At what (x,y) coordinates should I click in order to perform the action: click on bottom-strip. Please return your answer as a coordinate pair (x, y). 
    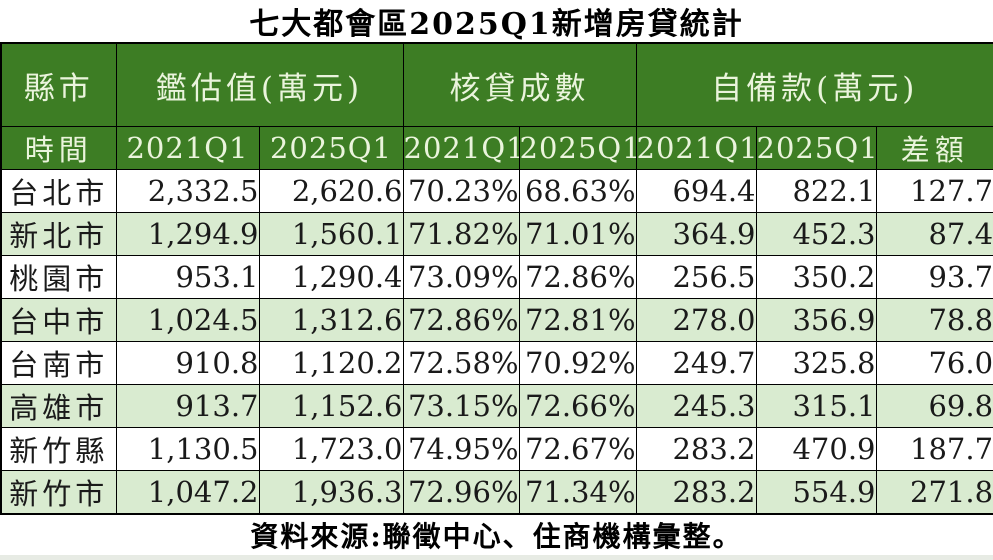
    Looking at the image, I should click on (496, 557).